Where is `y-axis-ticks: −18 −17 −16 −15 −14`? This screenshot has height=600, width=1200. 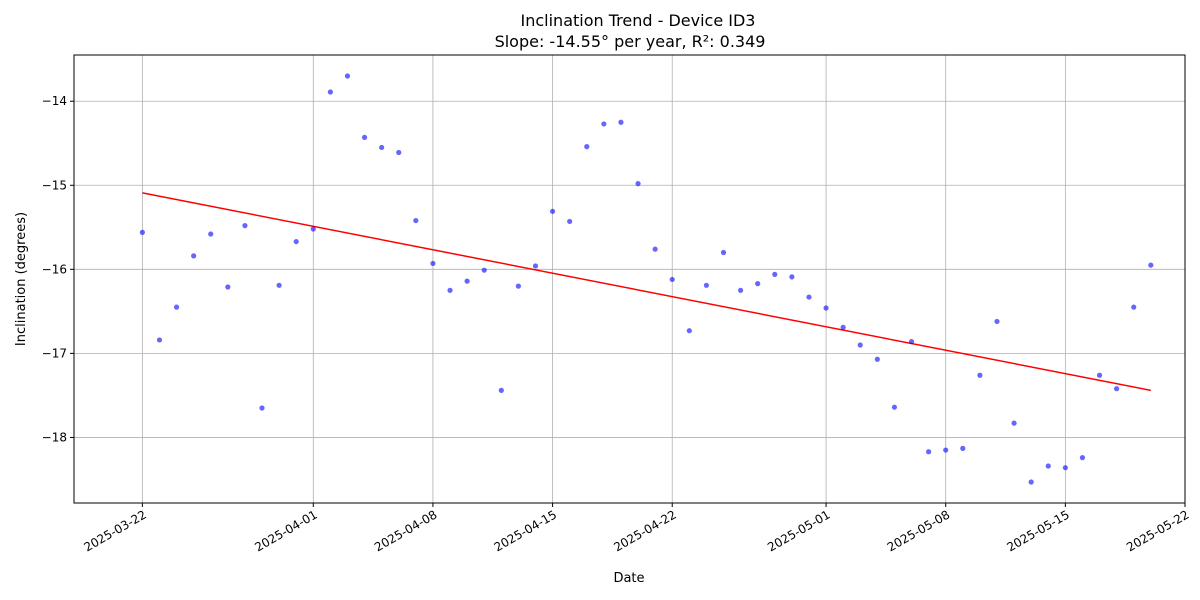
y-axis-ticks: −18 −17 −16 −15 −14 is located at coordinates (58, 269).